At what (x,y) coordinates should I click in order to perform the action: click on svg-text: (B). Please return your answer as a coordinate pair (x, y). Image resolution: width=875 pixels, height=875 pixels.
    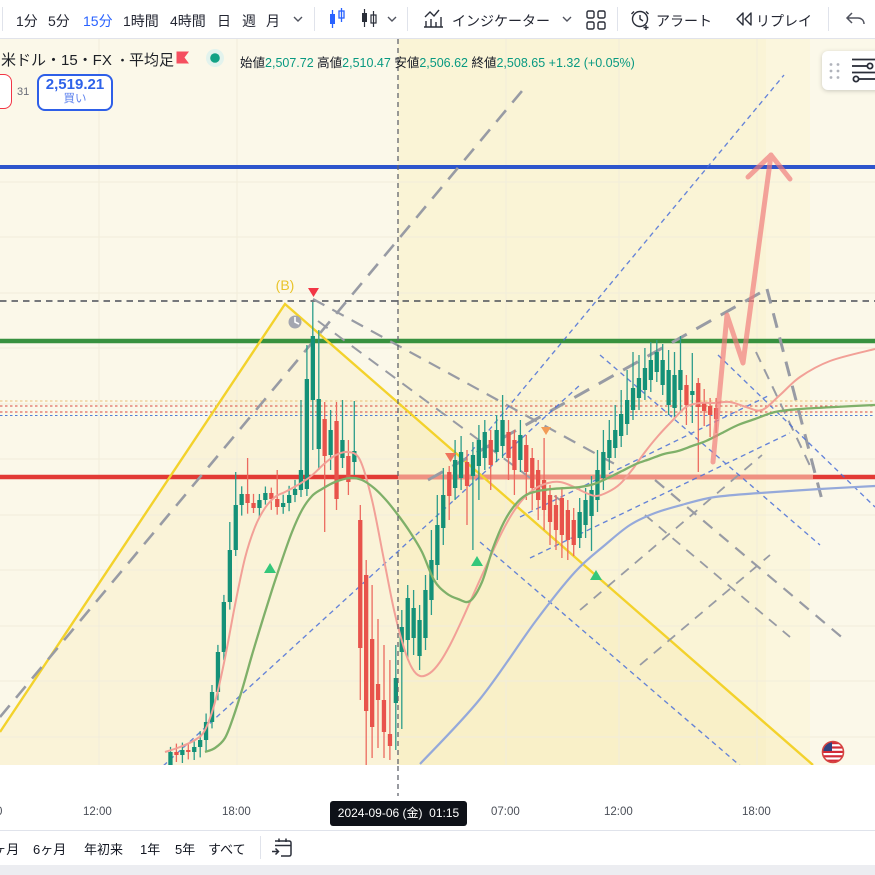
    Looking at the image, I should click on (285, 285).